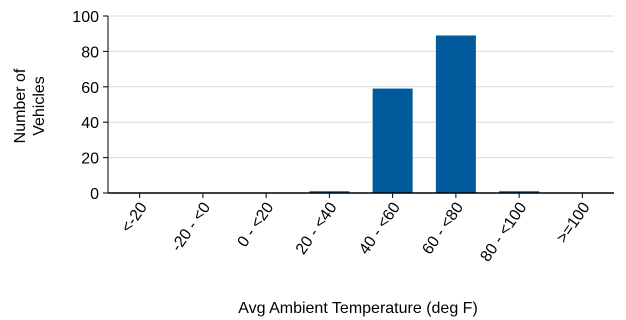 The width and height of the screenshot is (626, 320). What do you see at coordinates (90, 123) in the screenshot?
I see `y-tick-label-40: 40` at bounding box center [90, 123].